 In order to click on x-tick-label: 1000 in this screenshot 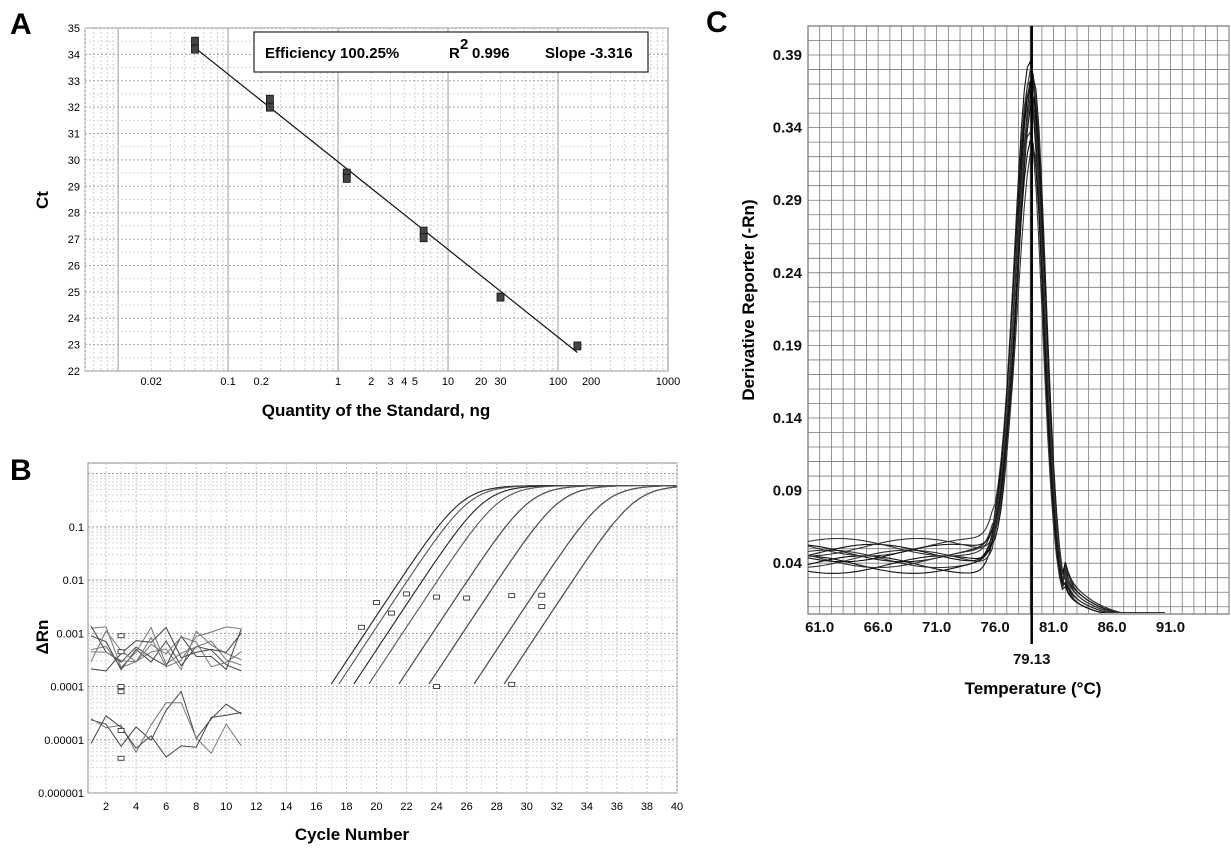, I will do `click(668, 382)`.